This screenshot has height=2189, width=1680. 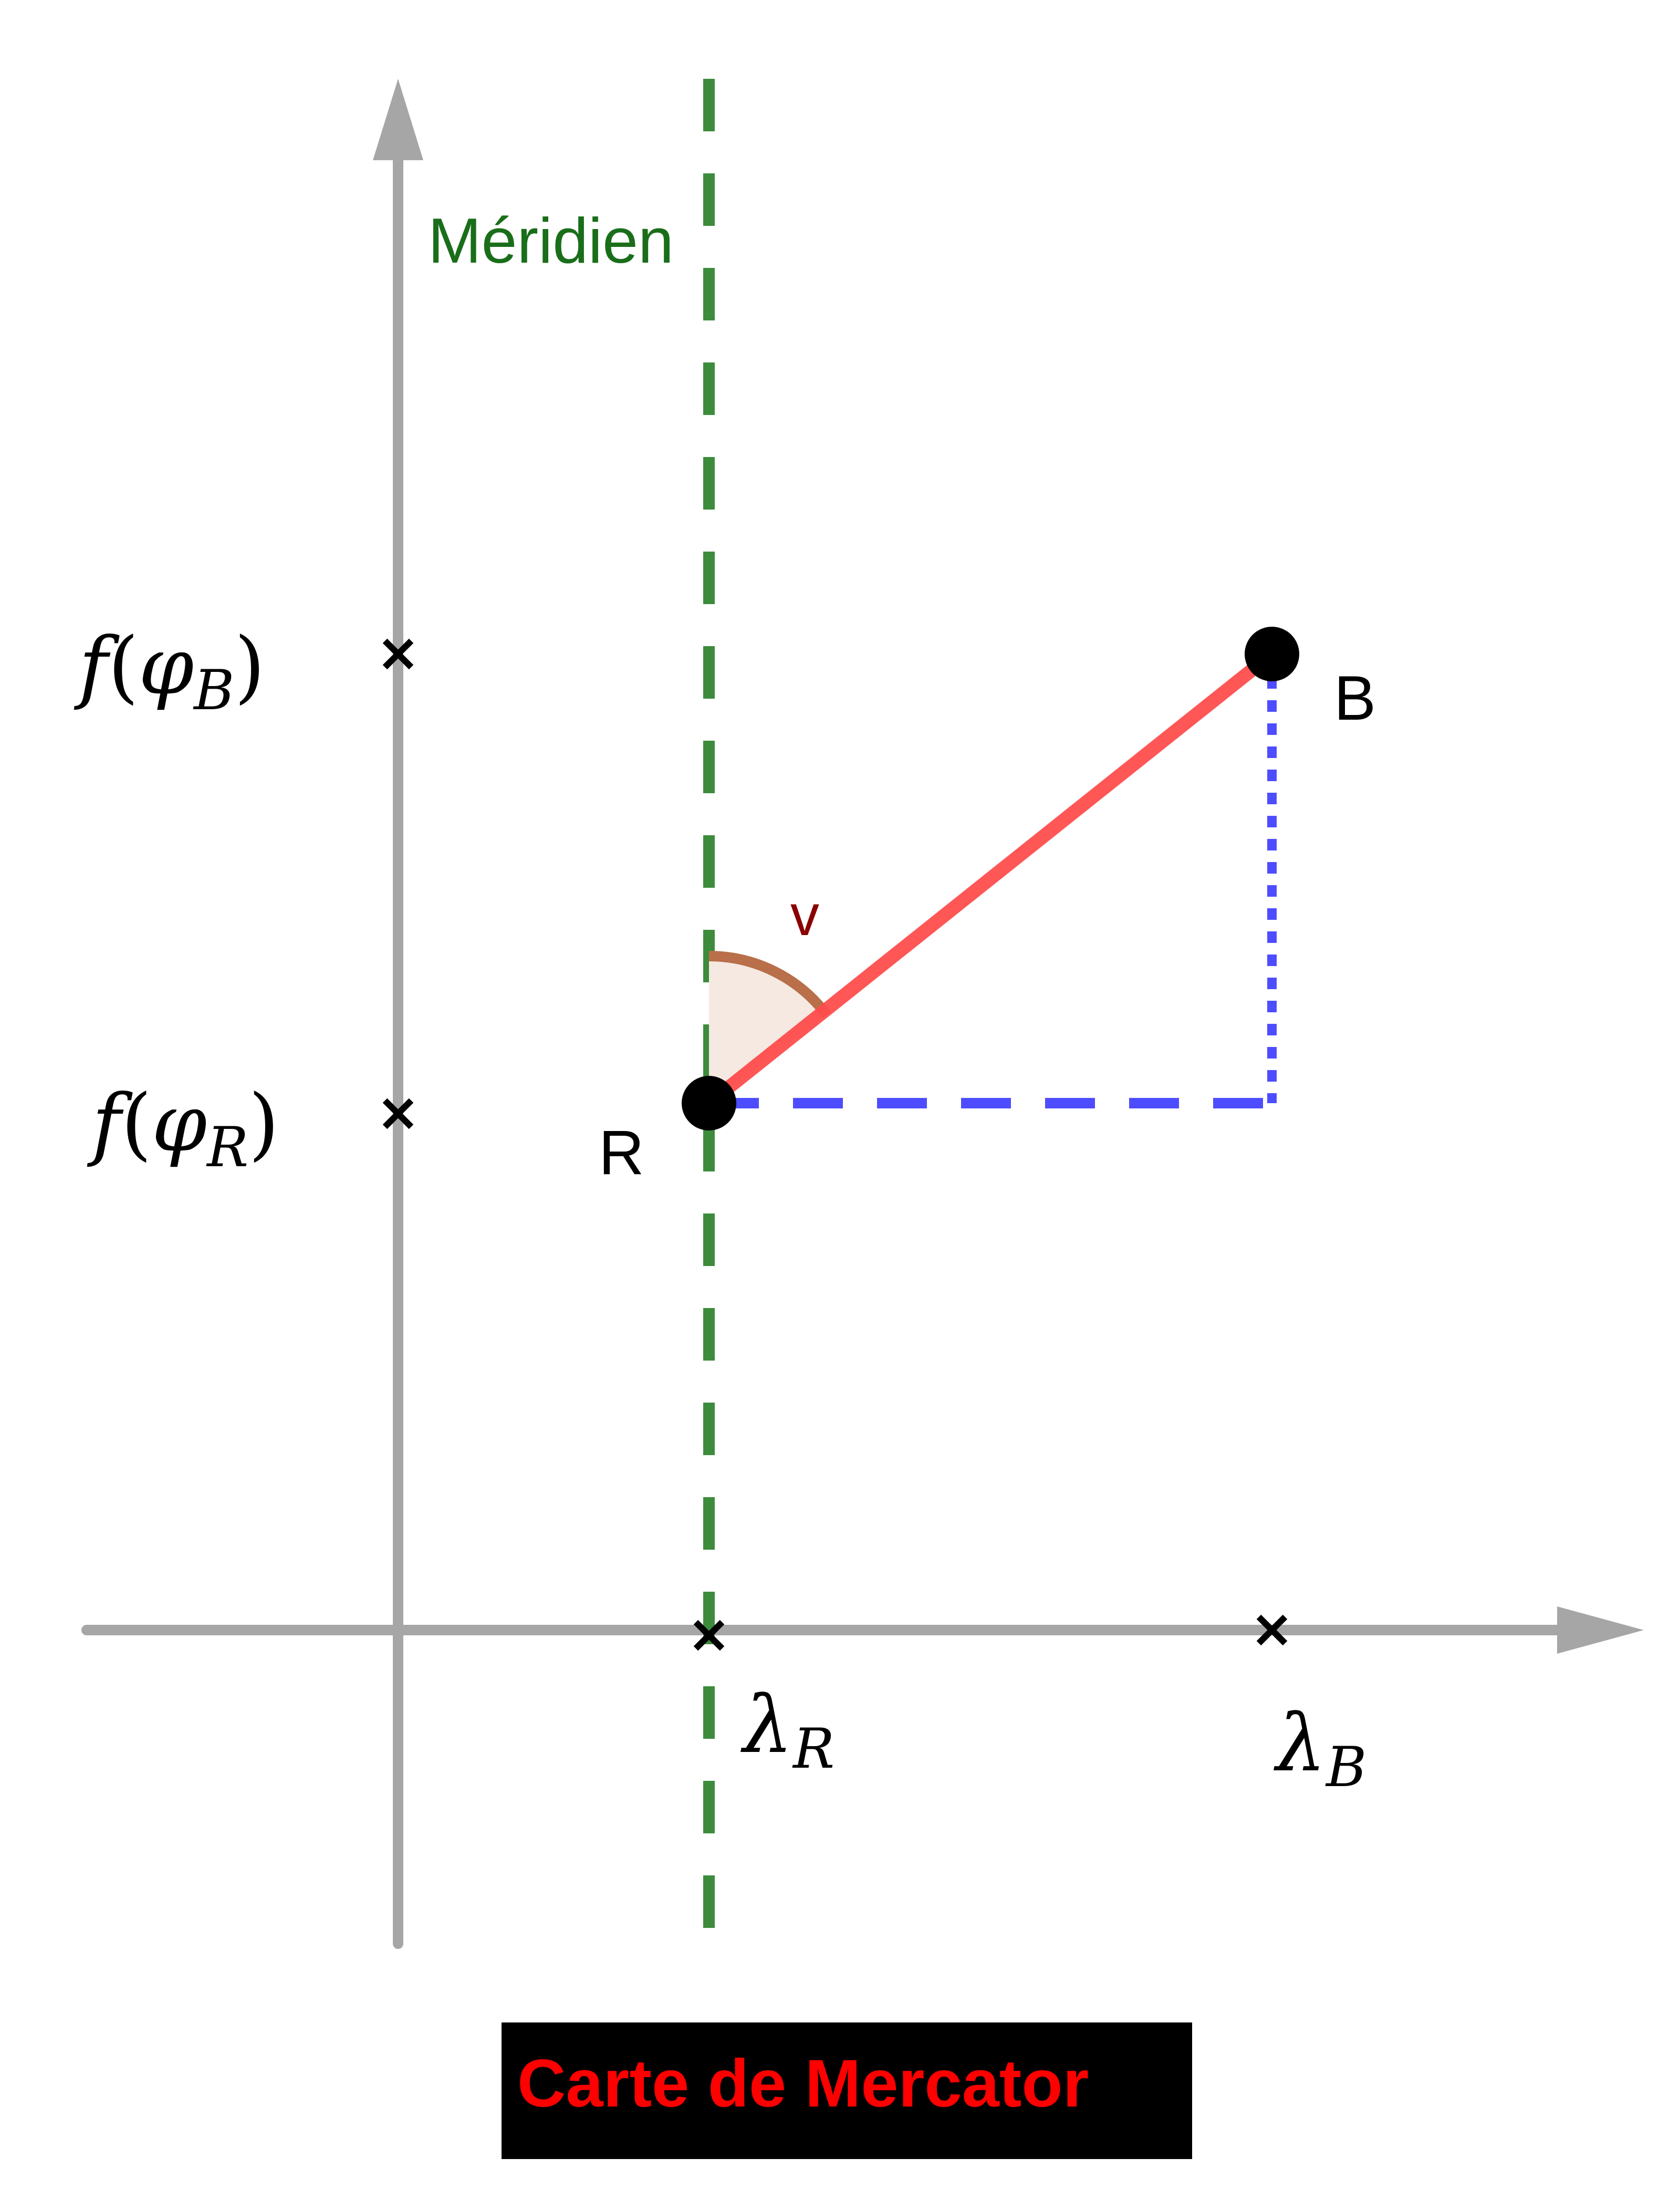 I want to click on y-tick-phi-r-cross-icon, so click(x=398, y=1113).